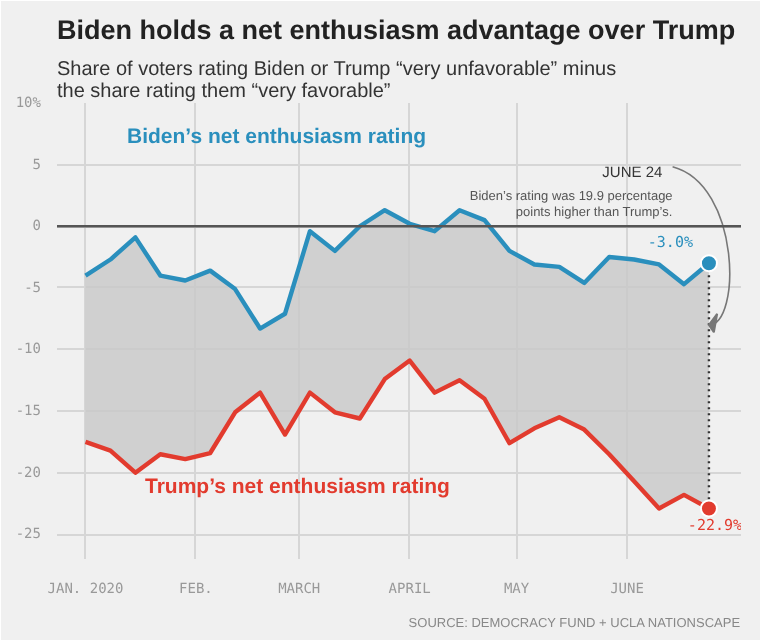 This screenshot has height=640, width=760. I want to click on series-label: Trump’s net enthusiasm rating, so click(297, 487).